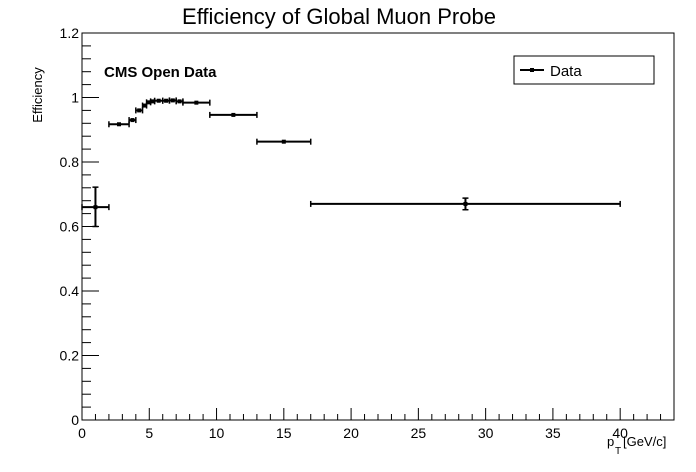 Image resolution: width=696 pixels, height=472 pixels. Describe the element at coordinates (284, 433) in the screenshot. I see `x-tick-label: 15` at that location.